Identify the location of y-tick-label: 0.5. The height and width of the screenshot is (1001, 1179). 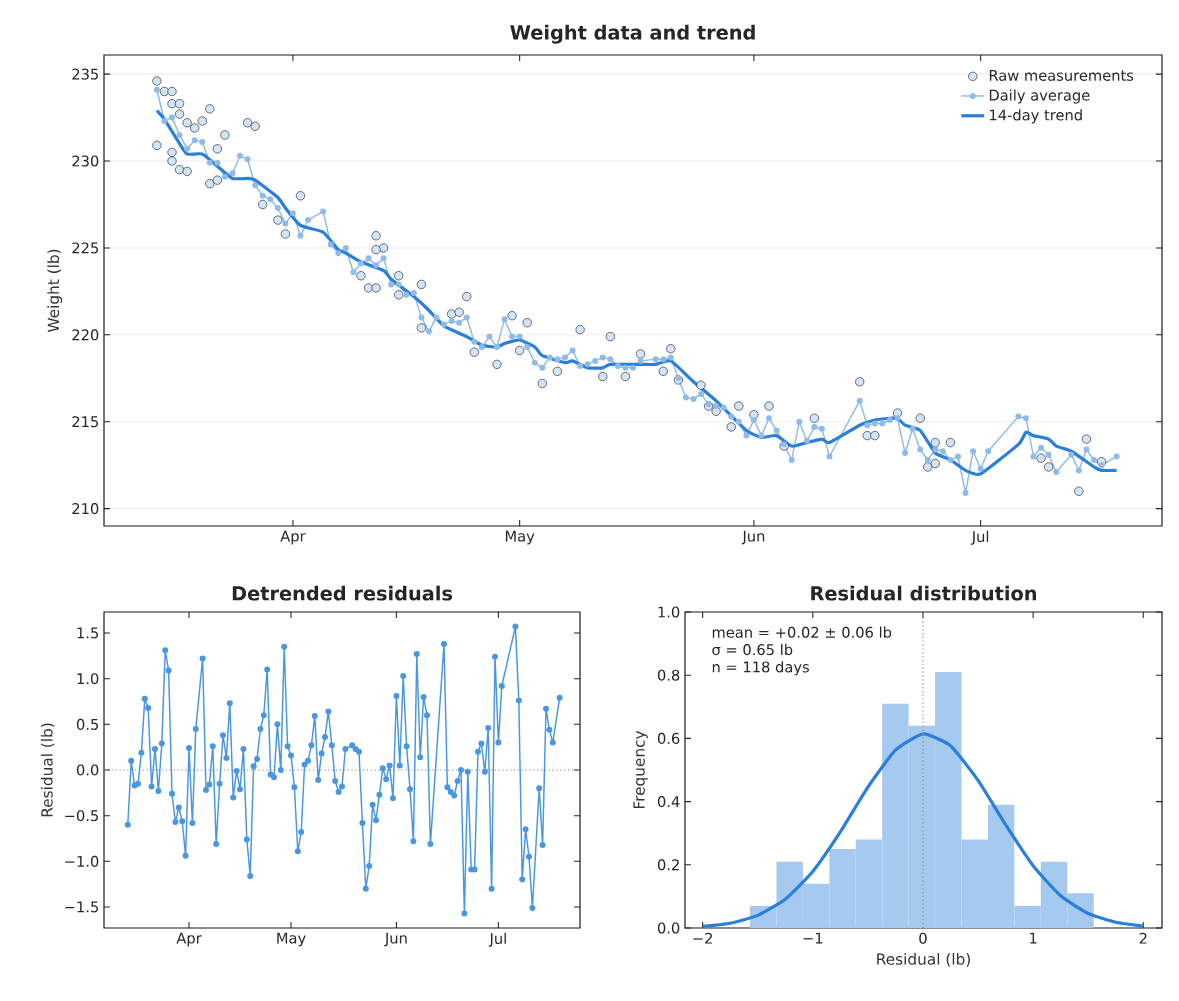
(87, 724).